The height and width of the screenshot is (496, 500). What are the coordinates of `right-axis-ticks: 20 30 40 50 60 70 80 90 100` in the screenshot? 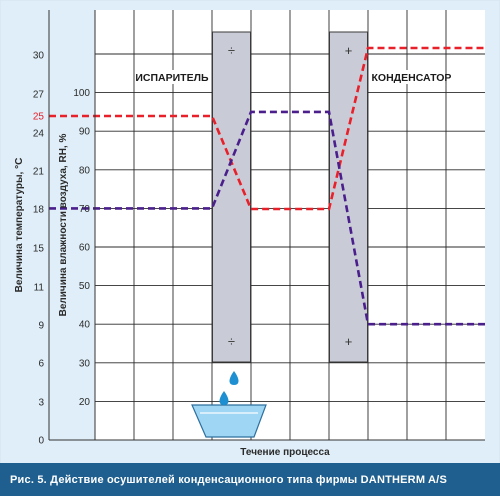 It's located at (81, 248).